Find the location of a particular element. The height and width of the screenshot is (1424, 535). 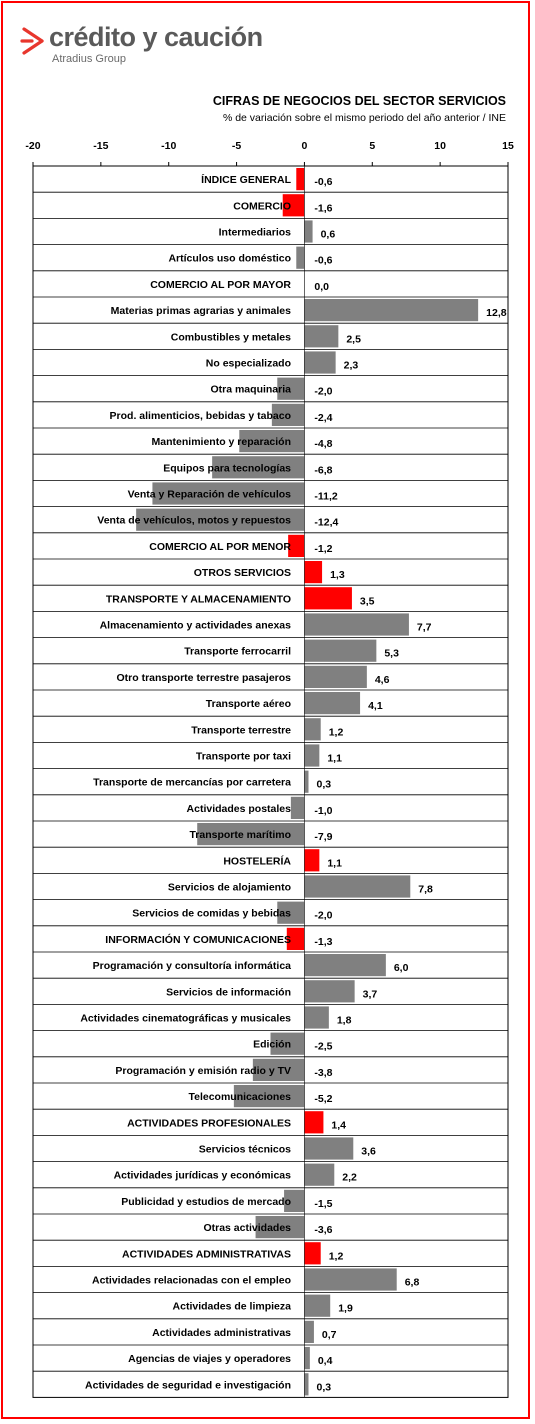

data-label: 7,7 is located at coordinates (424, 628).